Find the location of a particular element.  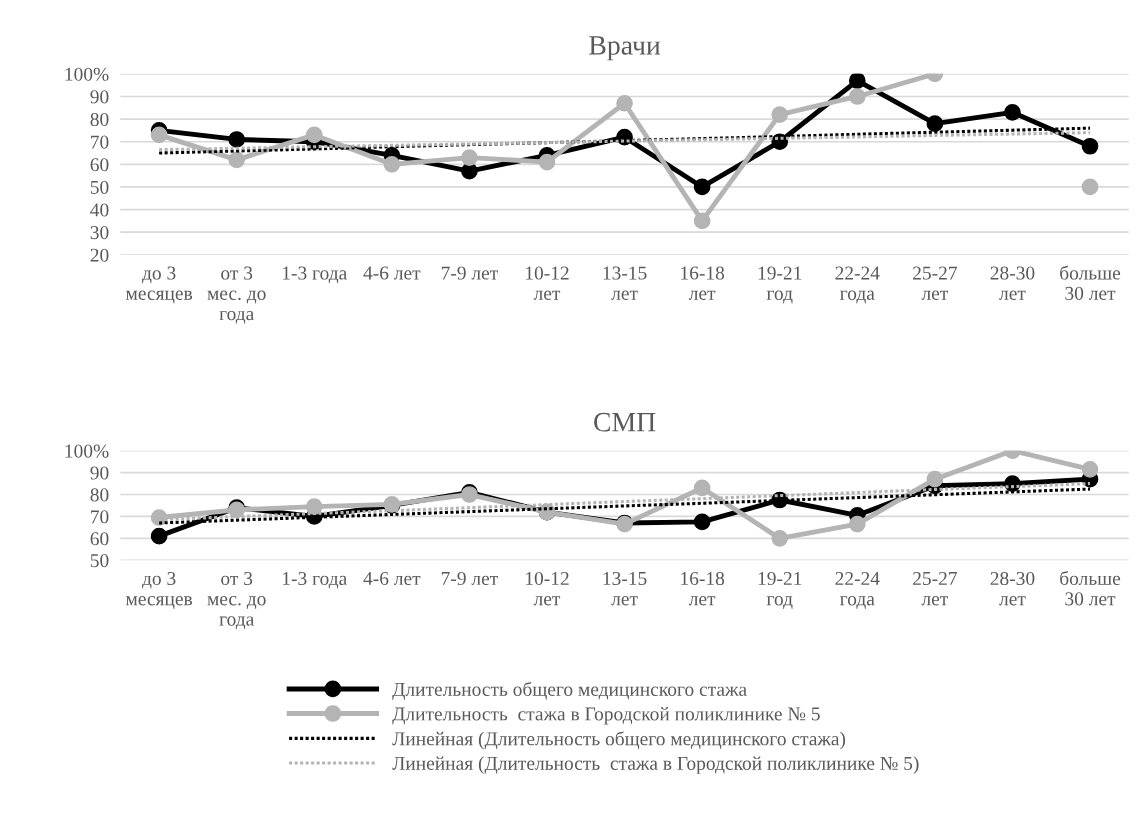

y-tick-label: 40 is located at coordinates (99, 210).